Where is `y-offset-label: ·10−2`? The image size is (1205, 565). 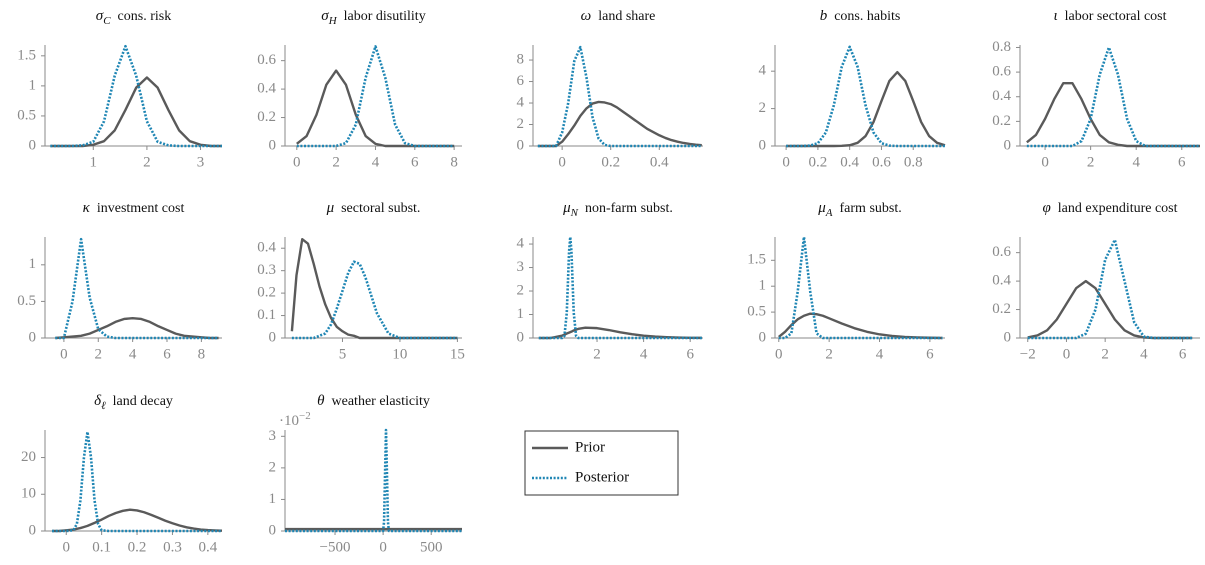
y-offset-label: ·10−2 is located at coordinates (295, 420).